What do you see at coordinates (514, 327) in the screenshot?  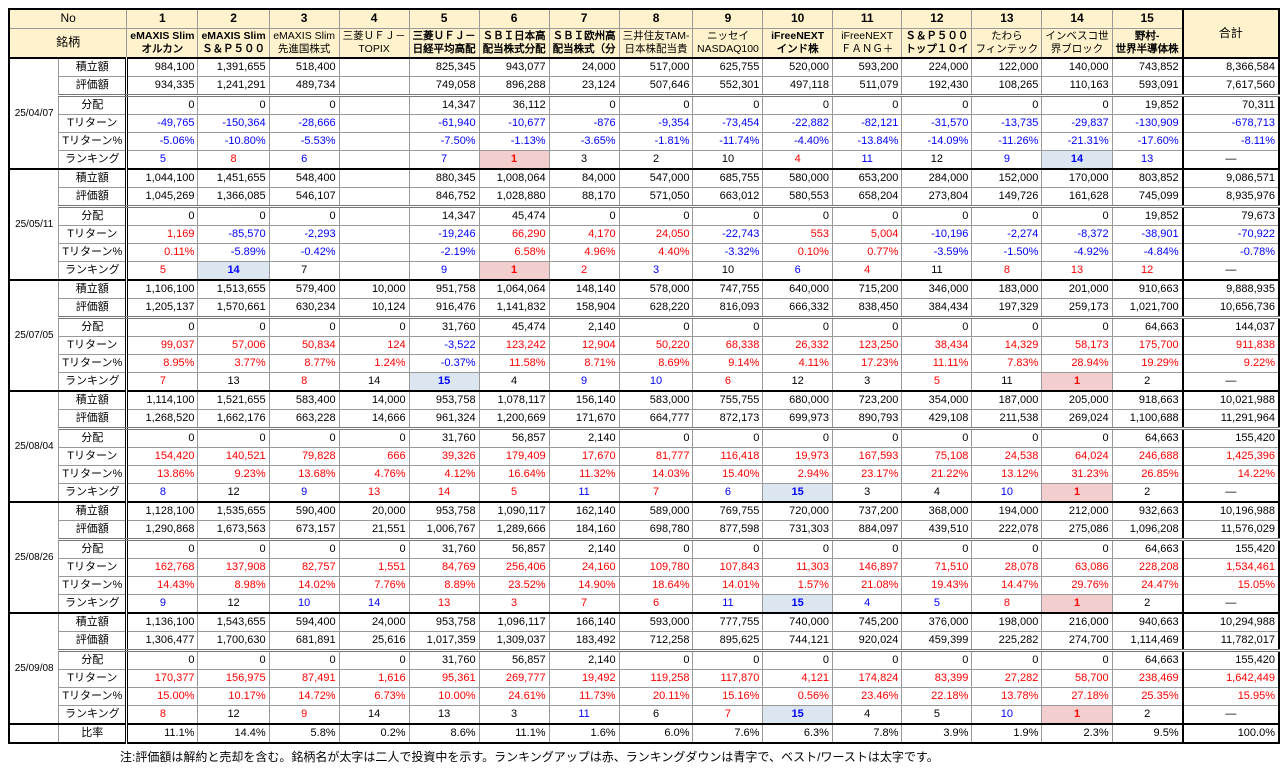 I see `value-cell: 45,474` at bounding box center [514, 327].